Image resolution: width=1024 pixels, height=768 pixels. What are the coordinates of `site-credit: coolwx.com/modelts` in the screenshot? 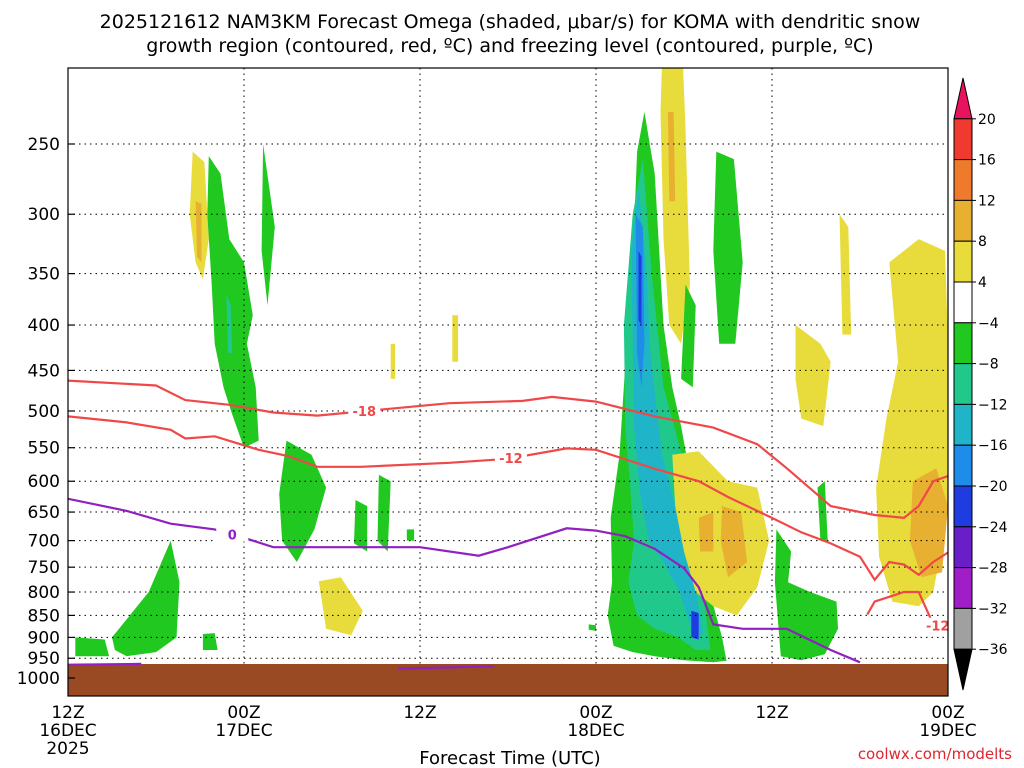 It's located at (935, 754).